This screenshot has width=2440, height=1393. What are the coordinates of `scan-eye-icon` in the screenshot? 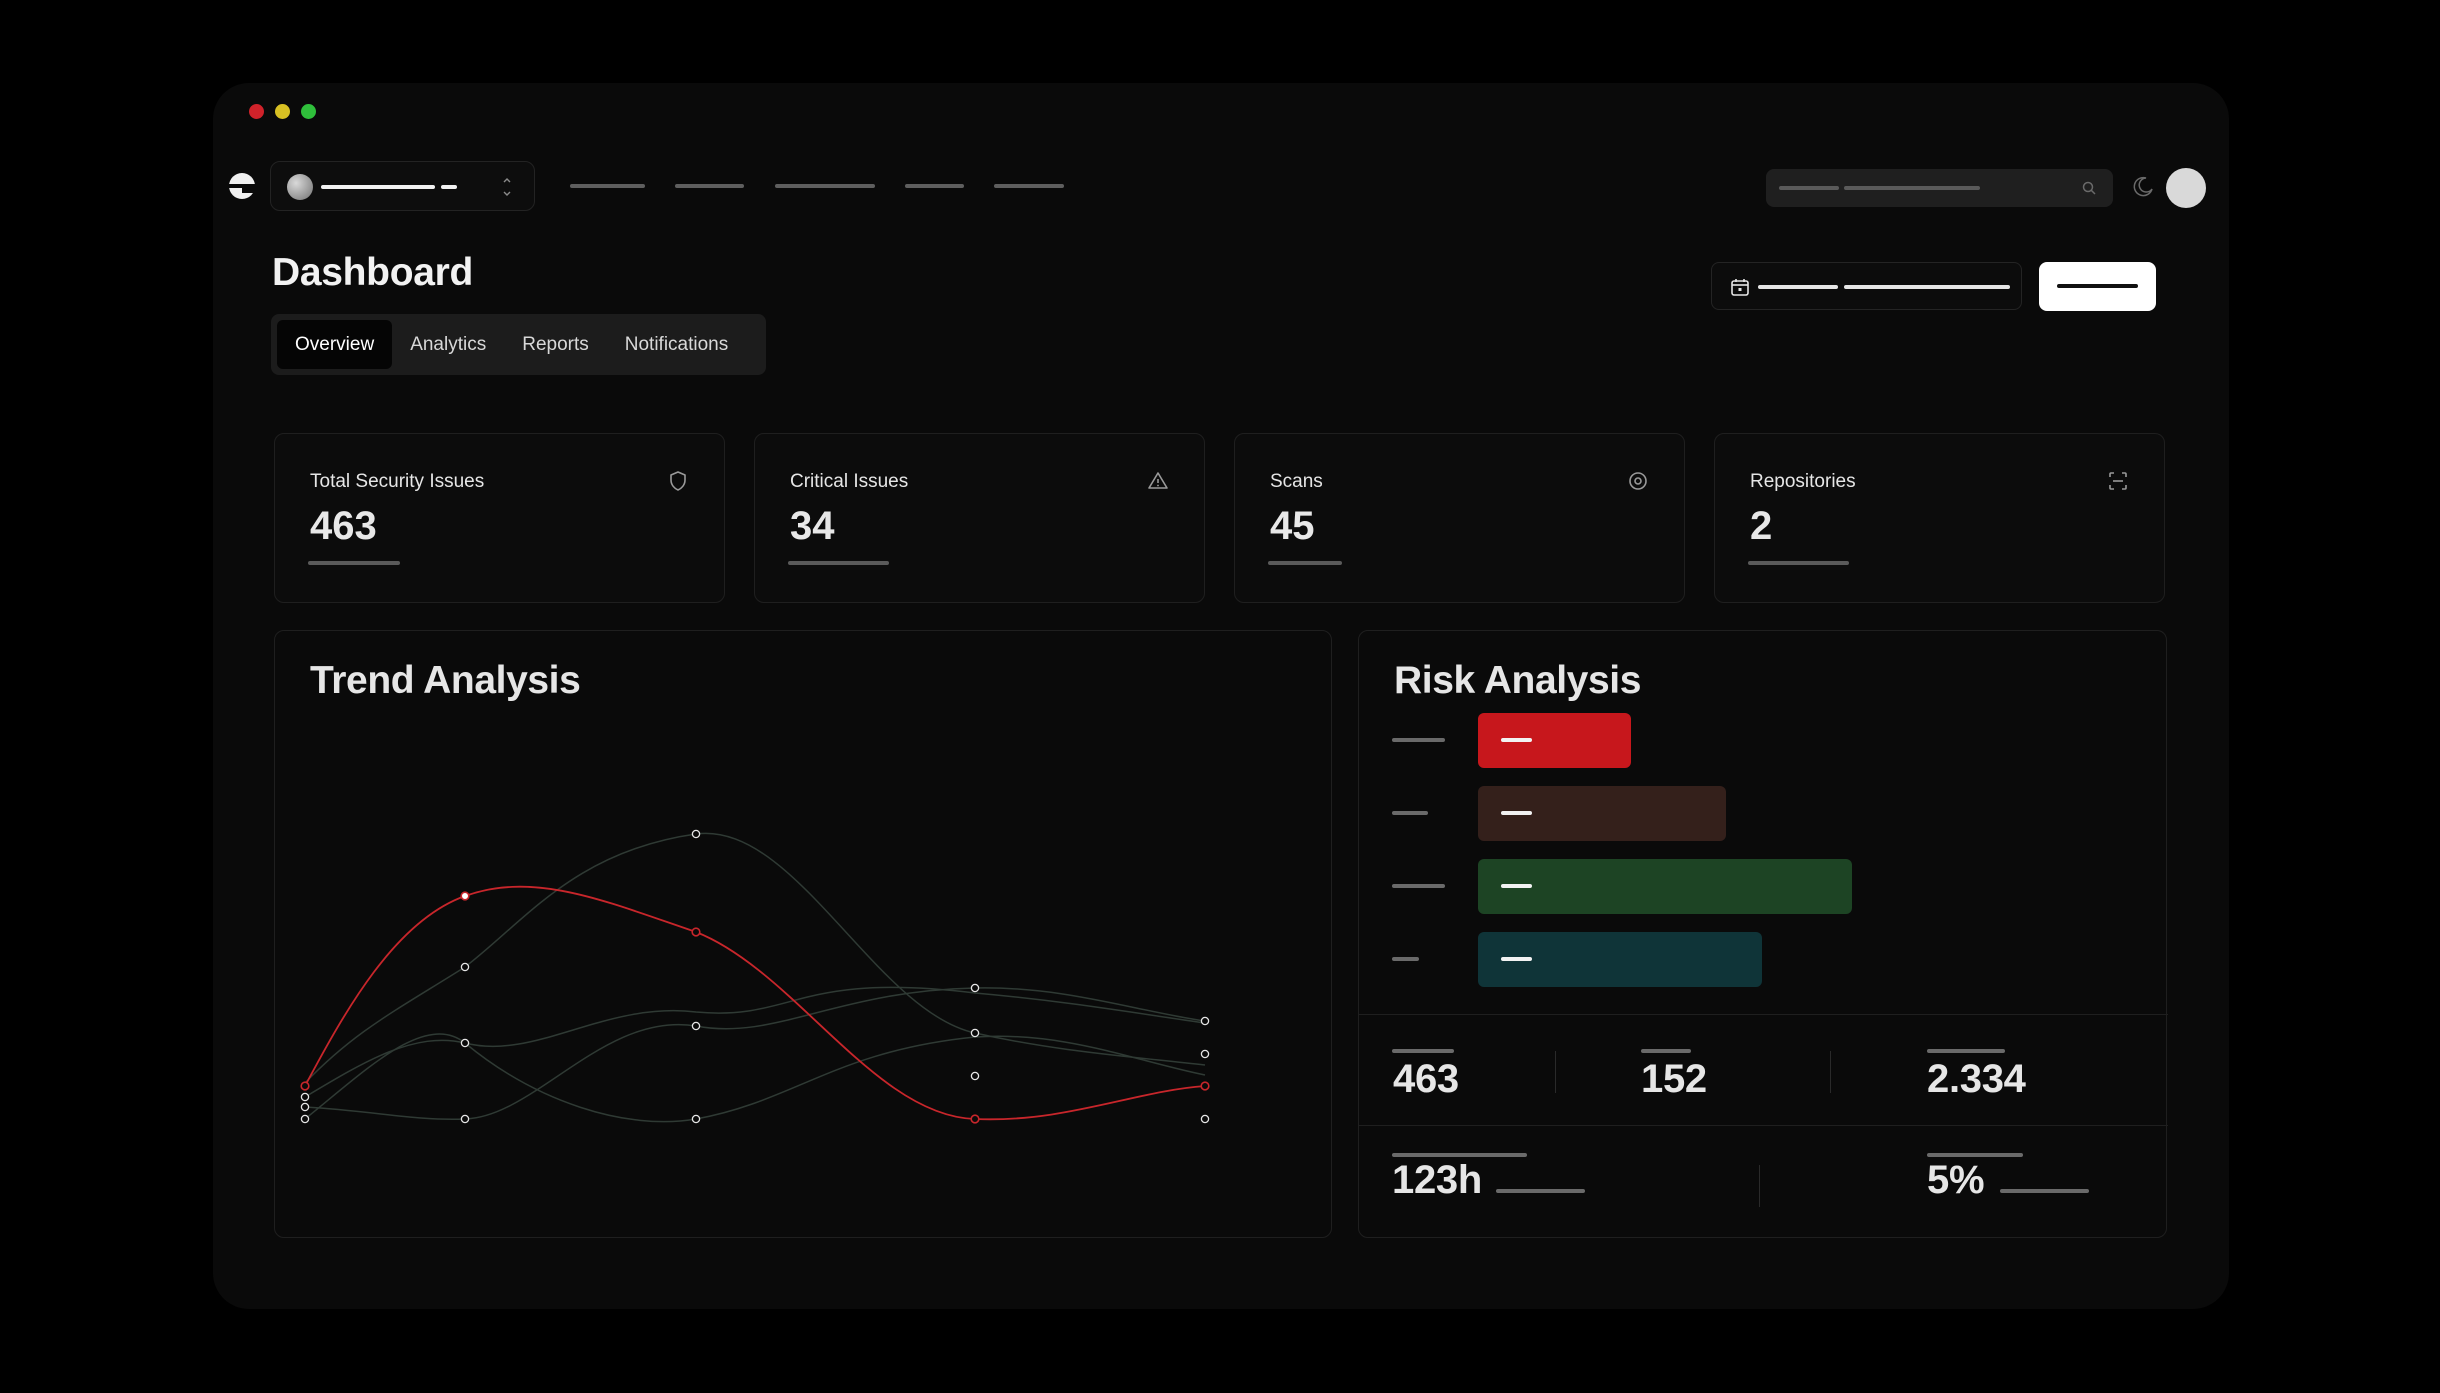 It's located at (1638, 481).